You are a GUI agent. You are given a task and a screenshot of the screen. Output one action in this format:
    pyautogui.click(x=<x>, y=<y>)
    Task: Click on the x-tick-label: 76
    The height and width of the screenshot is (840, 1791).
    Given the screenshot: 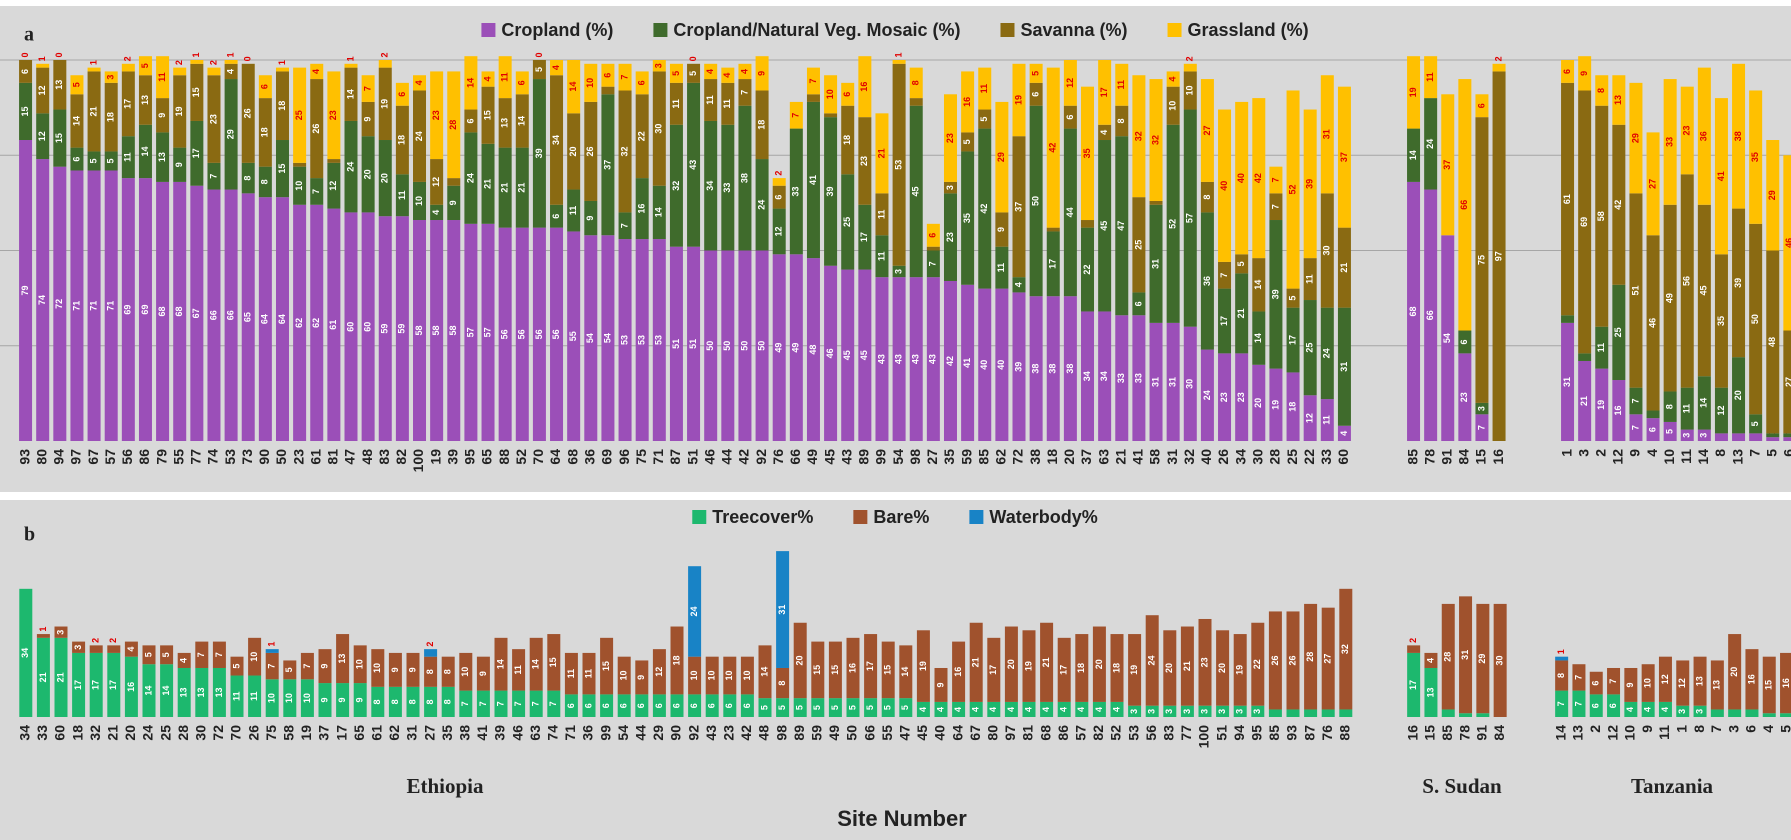 What is the action you would take?
    pyautogui.click(x=1327, y=733)
    